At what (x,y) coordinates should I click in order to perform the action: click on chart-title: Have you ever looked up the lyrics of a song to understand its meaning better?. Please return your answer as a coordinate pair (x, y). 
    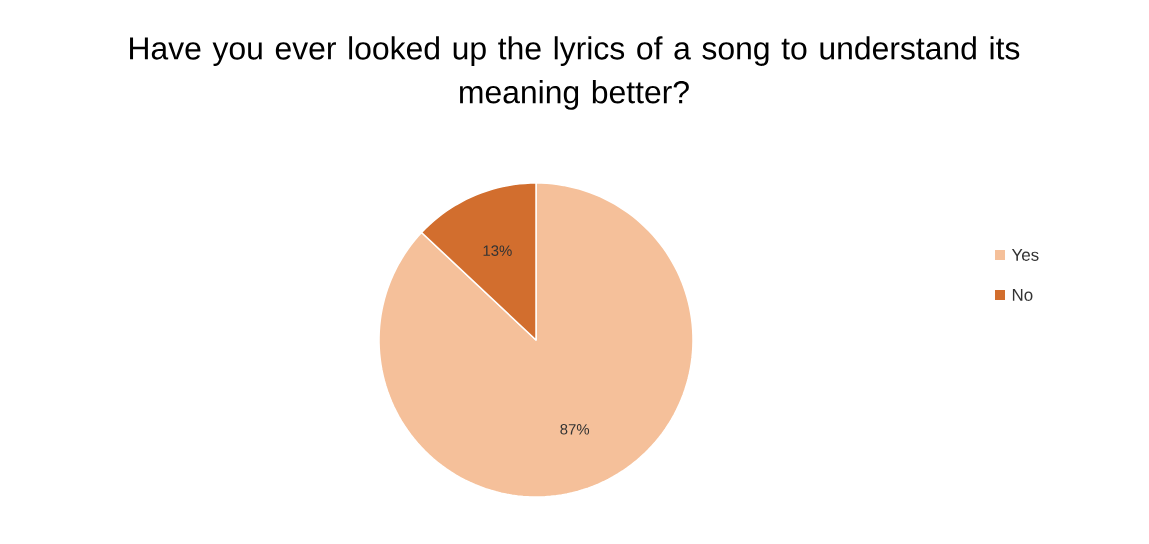
    Looking at the image, I should click on (575, 73).